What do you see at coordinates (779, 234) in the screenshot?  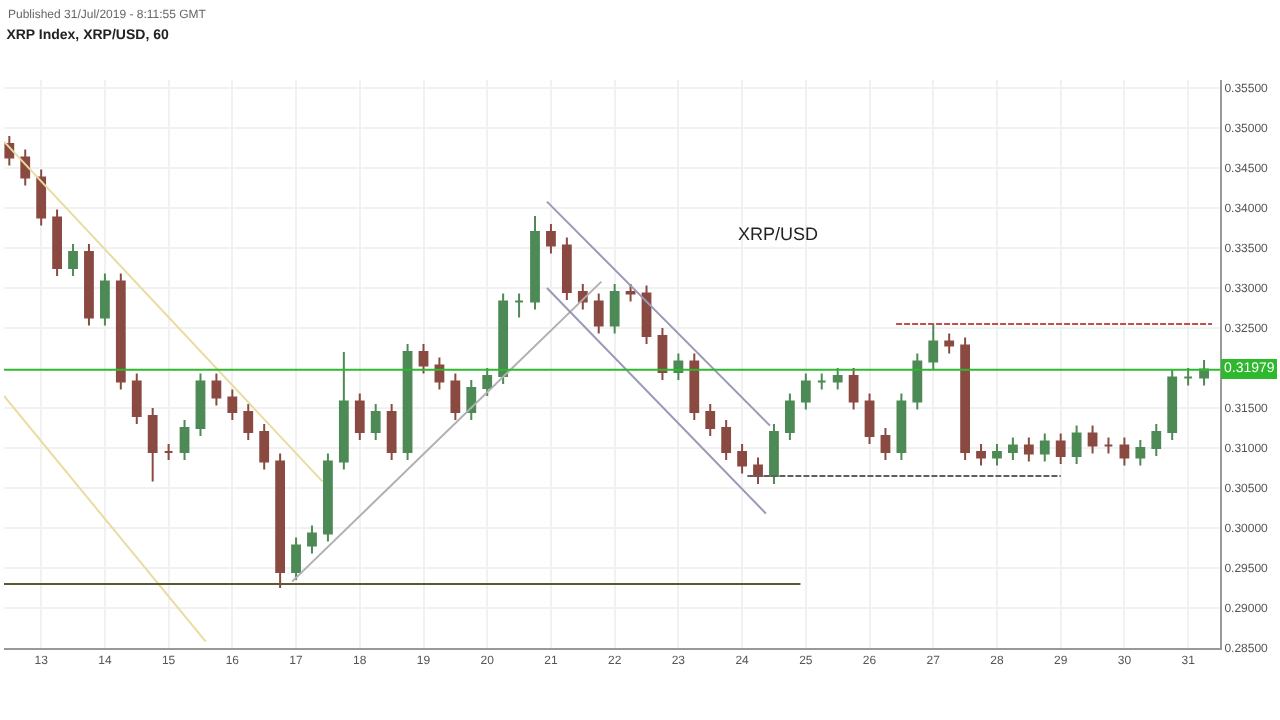 I see `annotation: XRP/USD` at bounding box center [779, 234].